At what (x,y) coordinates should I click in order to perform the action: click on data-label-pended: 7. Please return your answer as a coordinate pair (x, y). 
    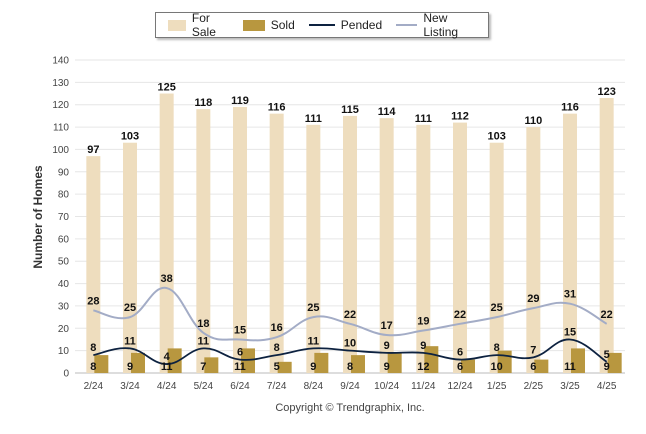
    Looking at the image, I should click on (533, 350).